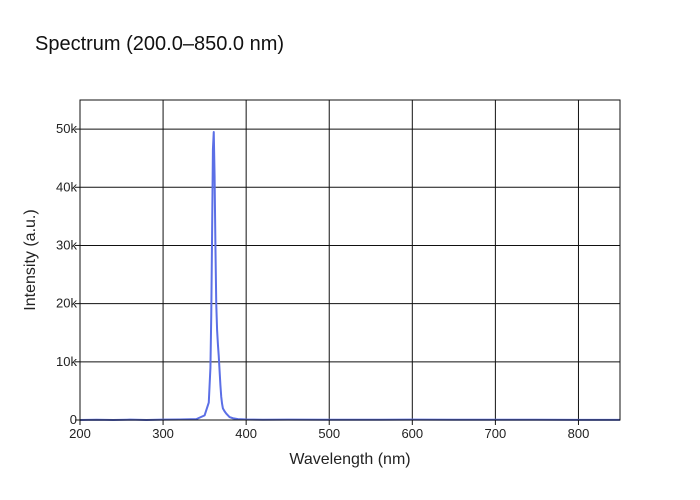  What do you see at coordinates (349, 459) in the screenshot?
I see `x-axis-title: Wavelength (nm)` at bounding box center [349, 459].